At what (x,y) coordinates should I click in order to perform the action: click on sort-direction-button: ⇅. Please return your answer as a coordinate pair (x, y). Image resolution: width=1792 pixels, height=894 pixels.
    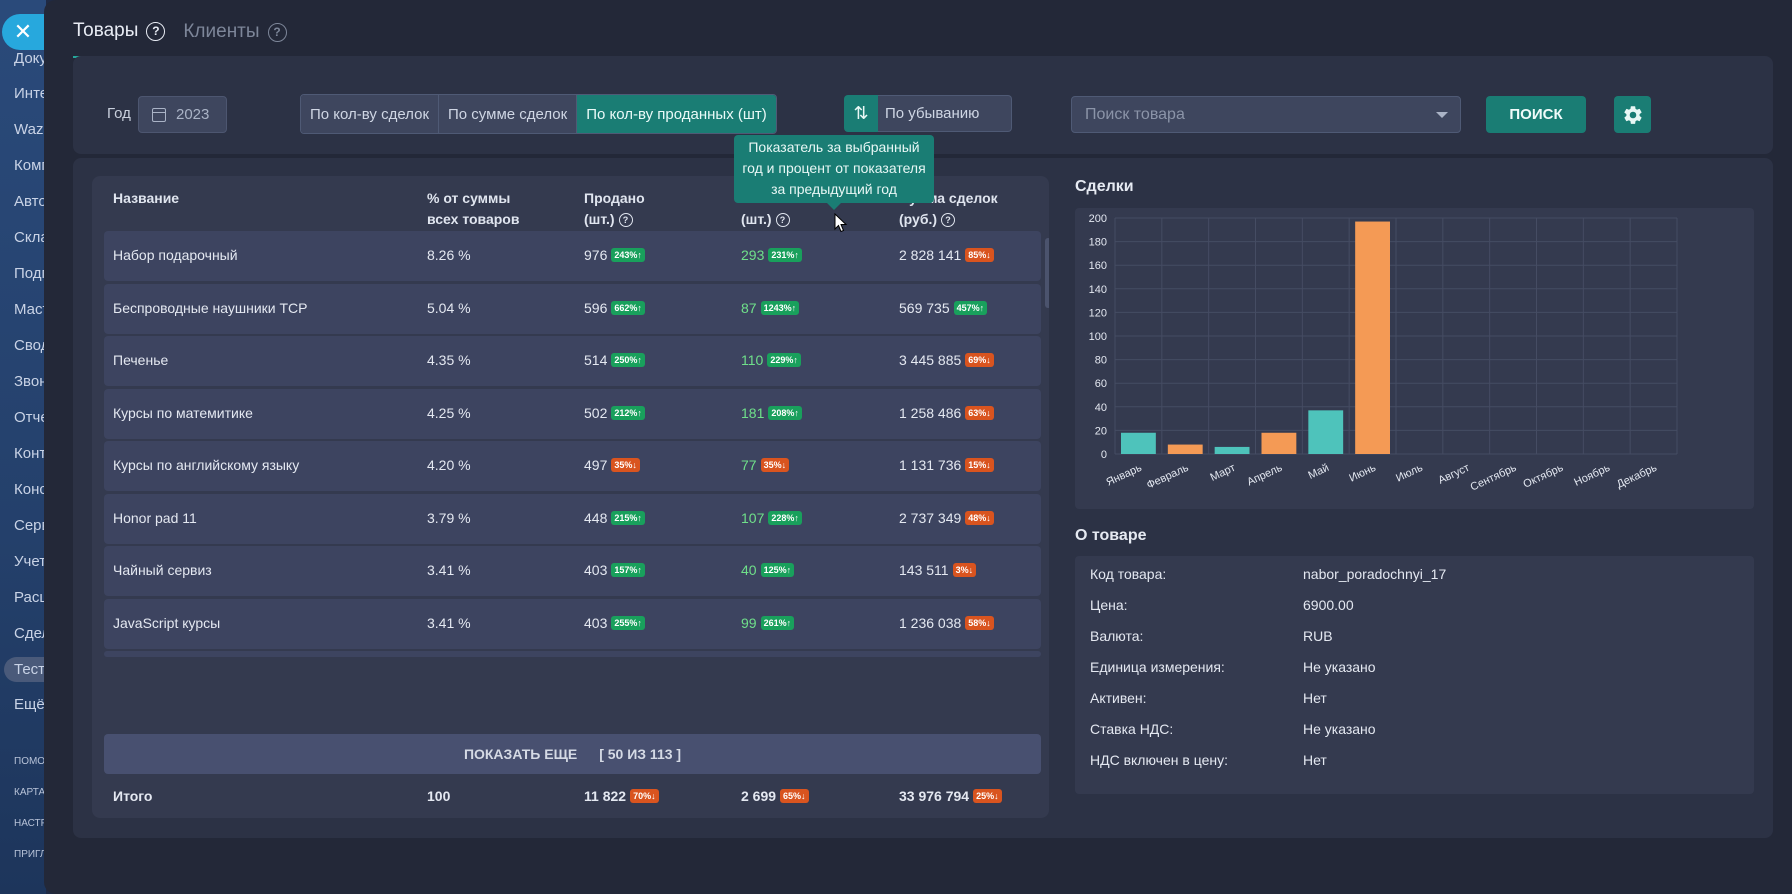
    Looking at the image, I should click on (861, 113).